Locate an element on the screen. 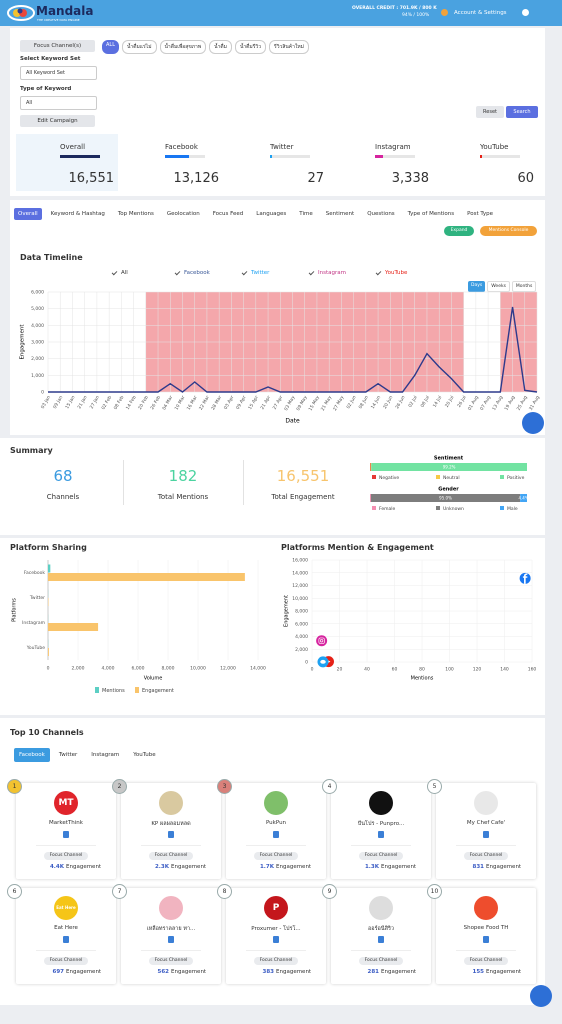  platform-bar-track is located at coordinates (395, 156).